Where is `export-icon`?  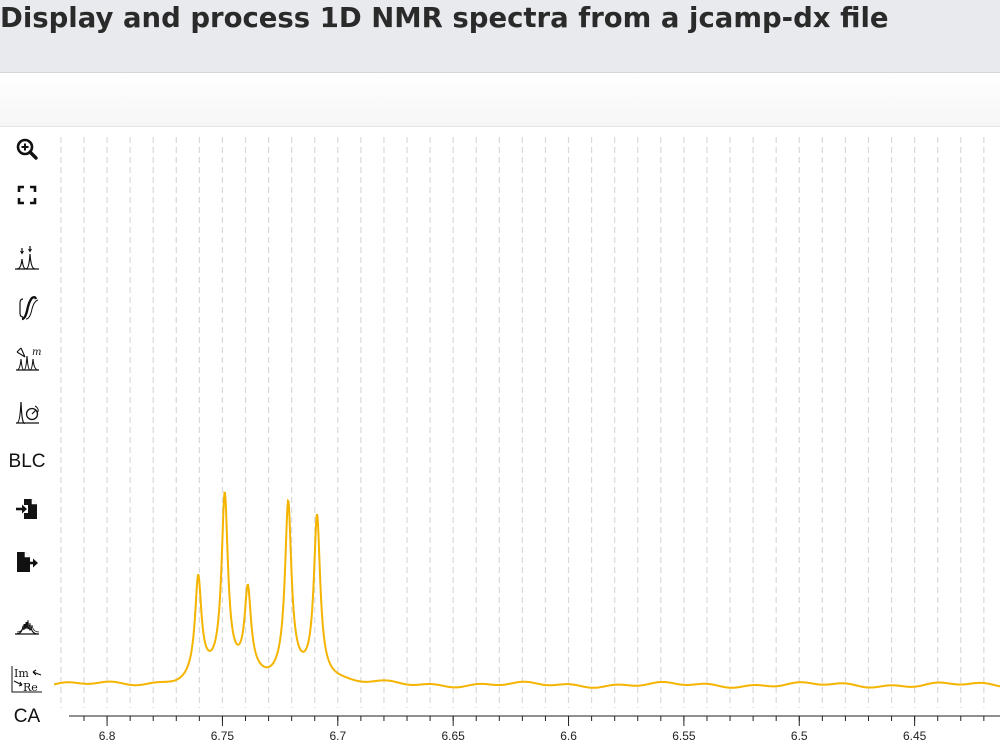
export-icon is located at coordinates (27, 562).